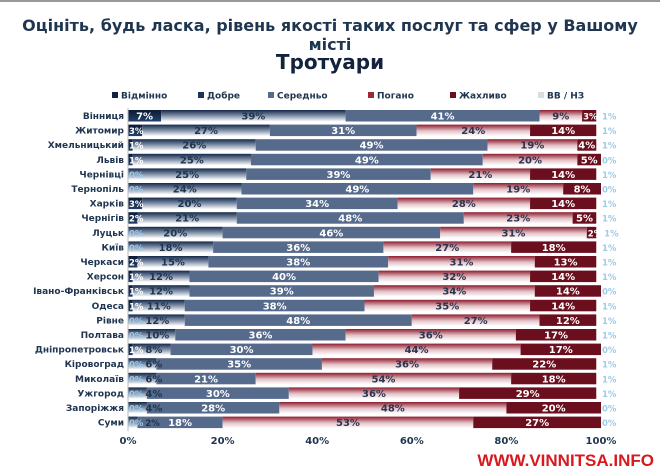 This screenshot has width=660, height=473. I want to click on data-label: 34%, so click(454, 292).